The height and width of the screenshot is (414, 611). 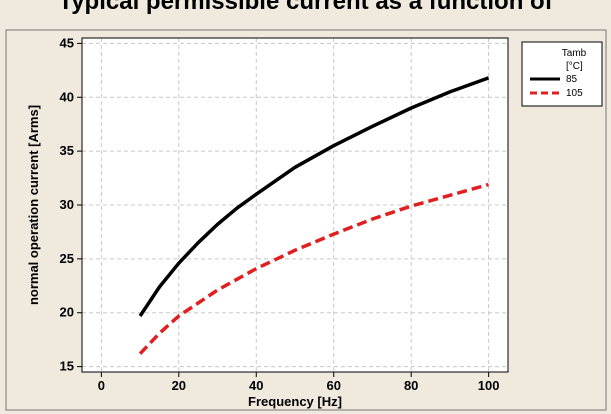 I want to click on y-tick-label: 35, so click(x=67, y=150).